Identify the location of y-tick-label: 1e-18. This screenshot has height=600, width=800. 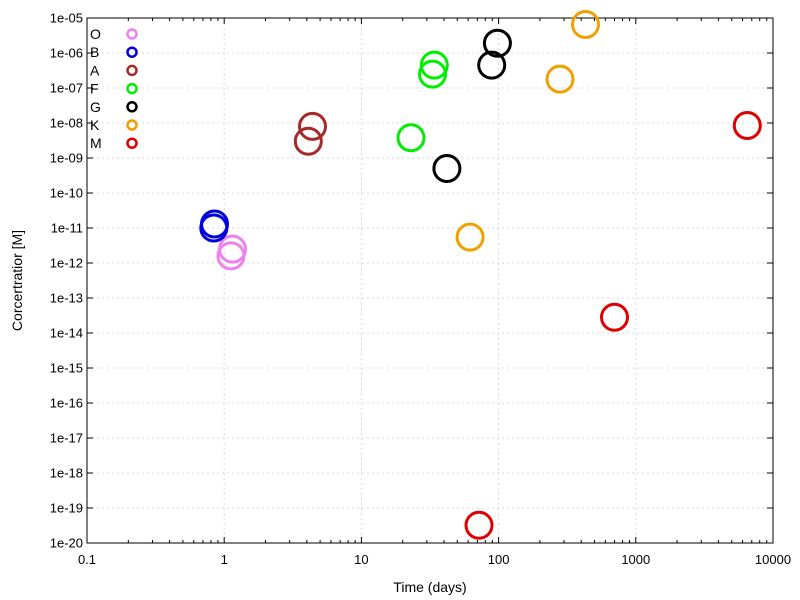
(66, 473).